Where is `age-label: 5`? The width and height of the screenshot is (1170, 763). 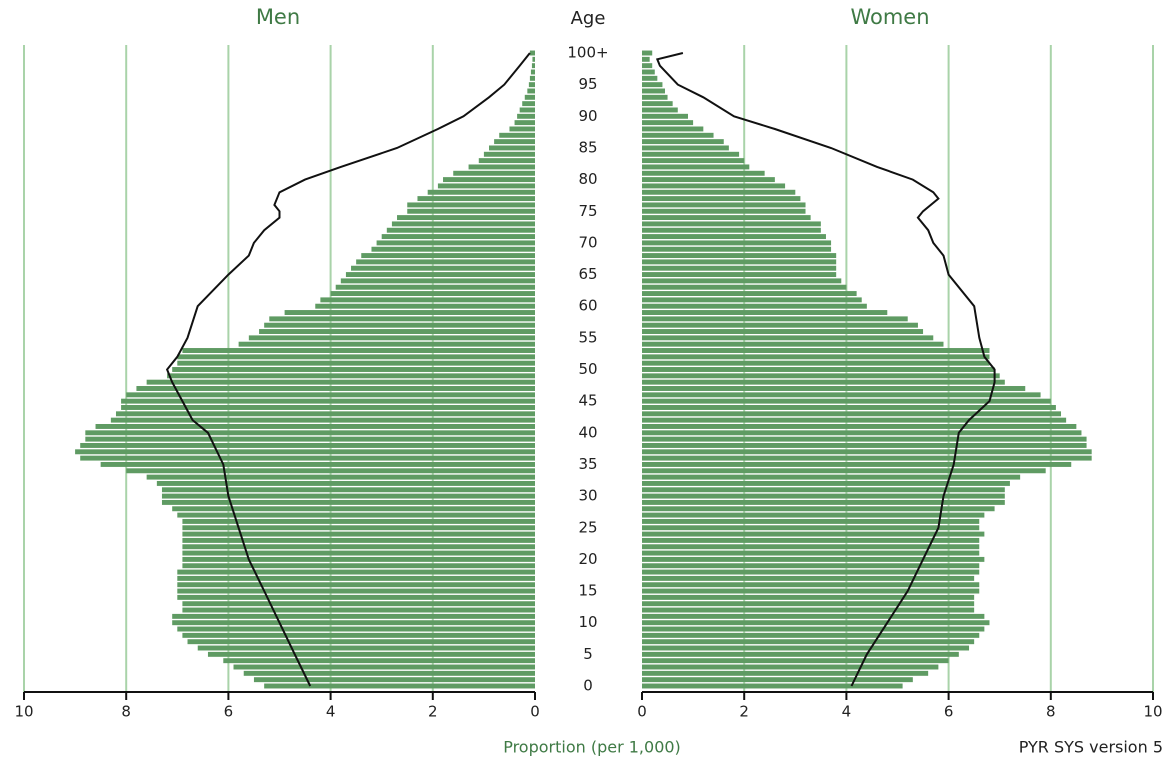 age-label: 5 is located at coordinates (588, 654).